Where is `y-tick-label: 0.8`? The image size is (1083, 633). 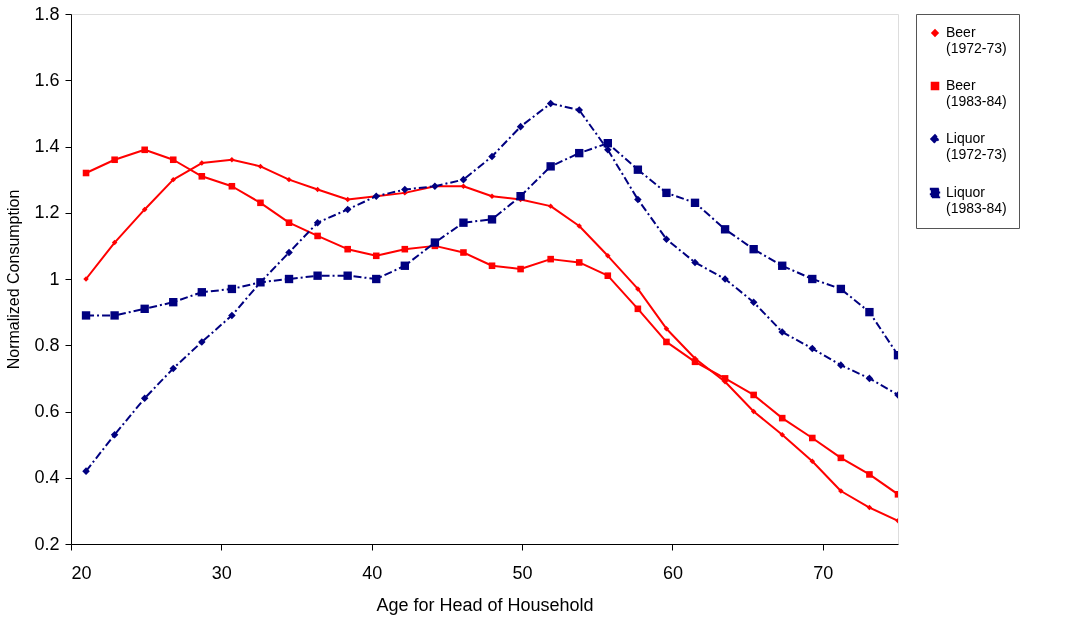
y-tick-label: 0.8 is located at coordinates (47, 344).